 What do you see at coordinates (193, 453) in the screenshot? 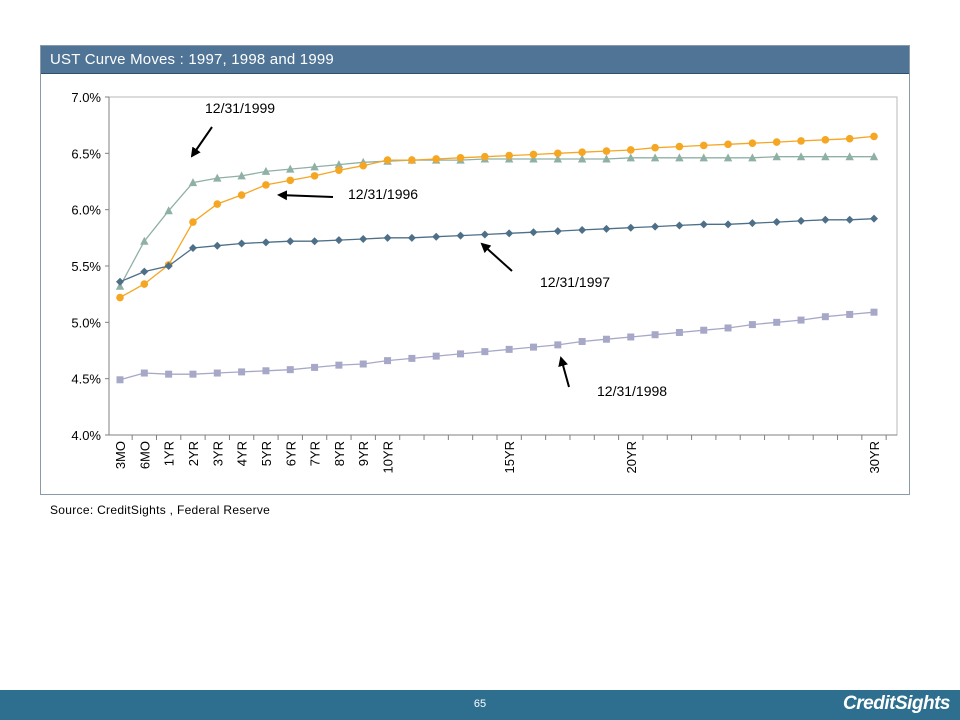
I see `x-tick-label: 2YR` at bounding box center [193, 453].